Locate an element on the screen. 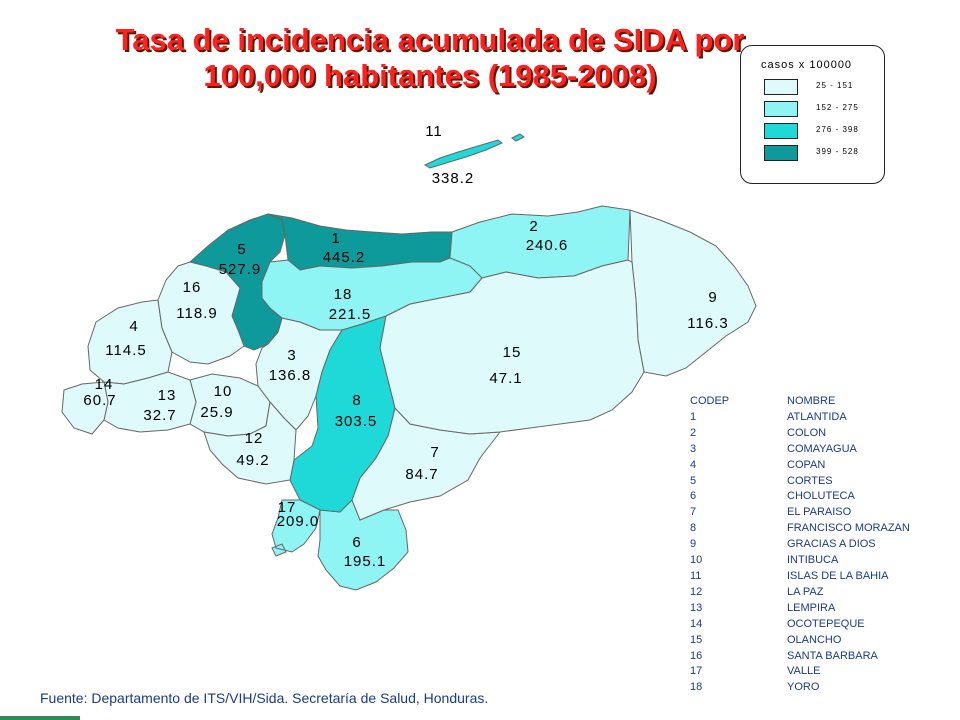 Image resolution: width=960 pixels, height=720 pixels. table-cell-code: 5 is located at coordinates (693, 480).